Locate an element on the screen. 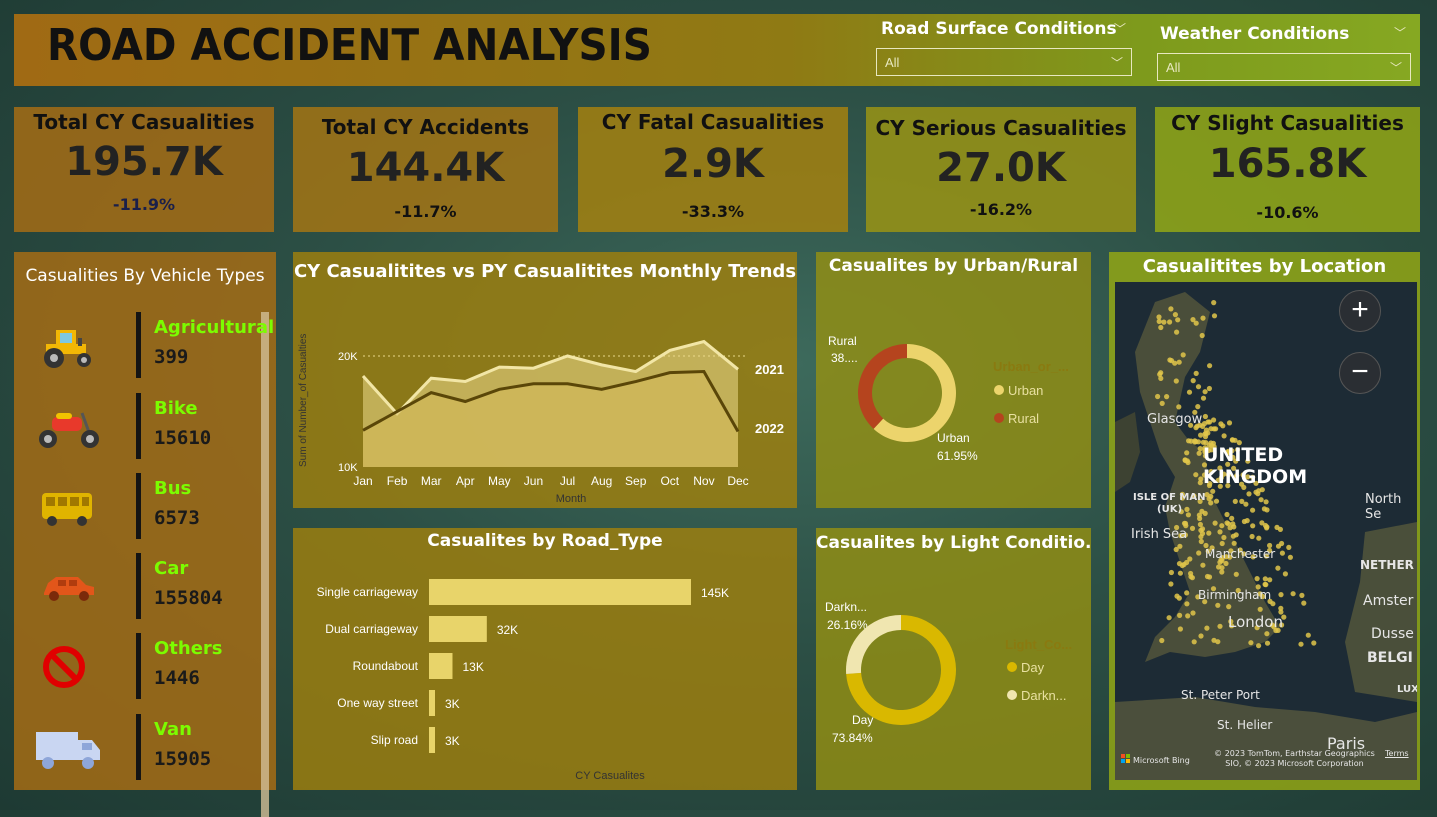  road-surface-value: All is located at coordinates (892, 62).